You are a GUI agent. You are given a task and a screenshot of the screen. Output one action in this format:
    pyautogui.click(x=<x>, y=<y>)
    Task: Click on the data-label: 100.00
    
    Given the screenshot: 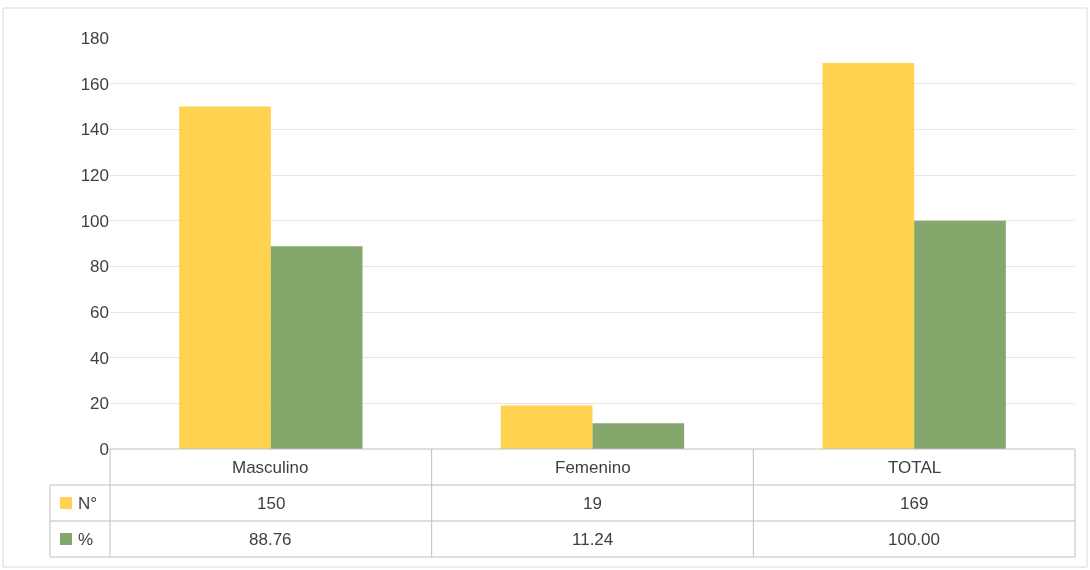 What is the action you would take?
    pyautogui.click(x=914, y=539)
    